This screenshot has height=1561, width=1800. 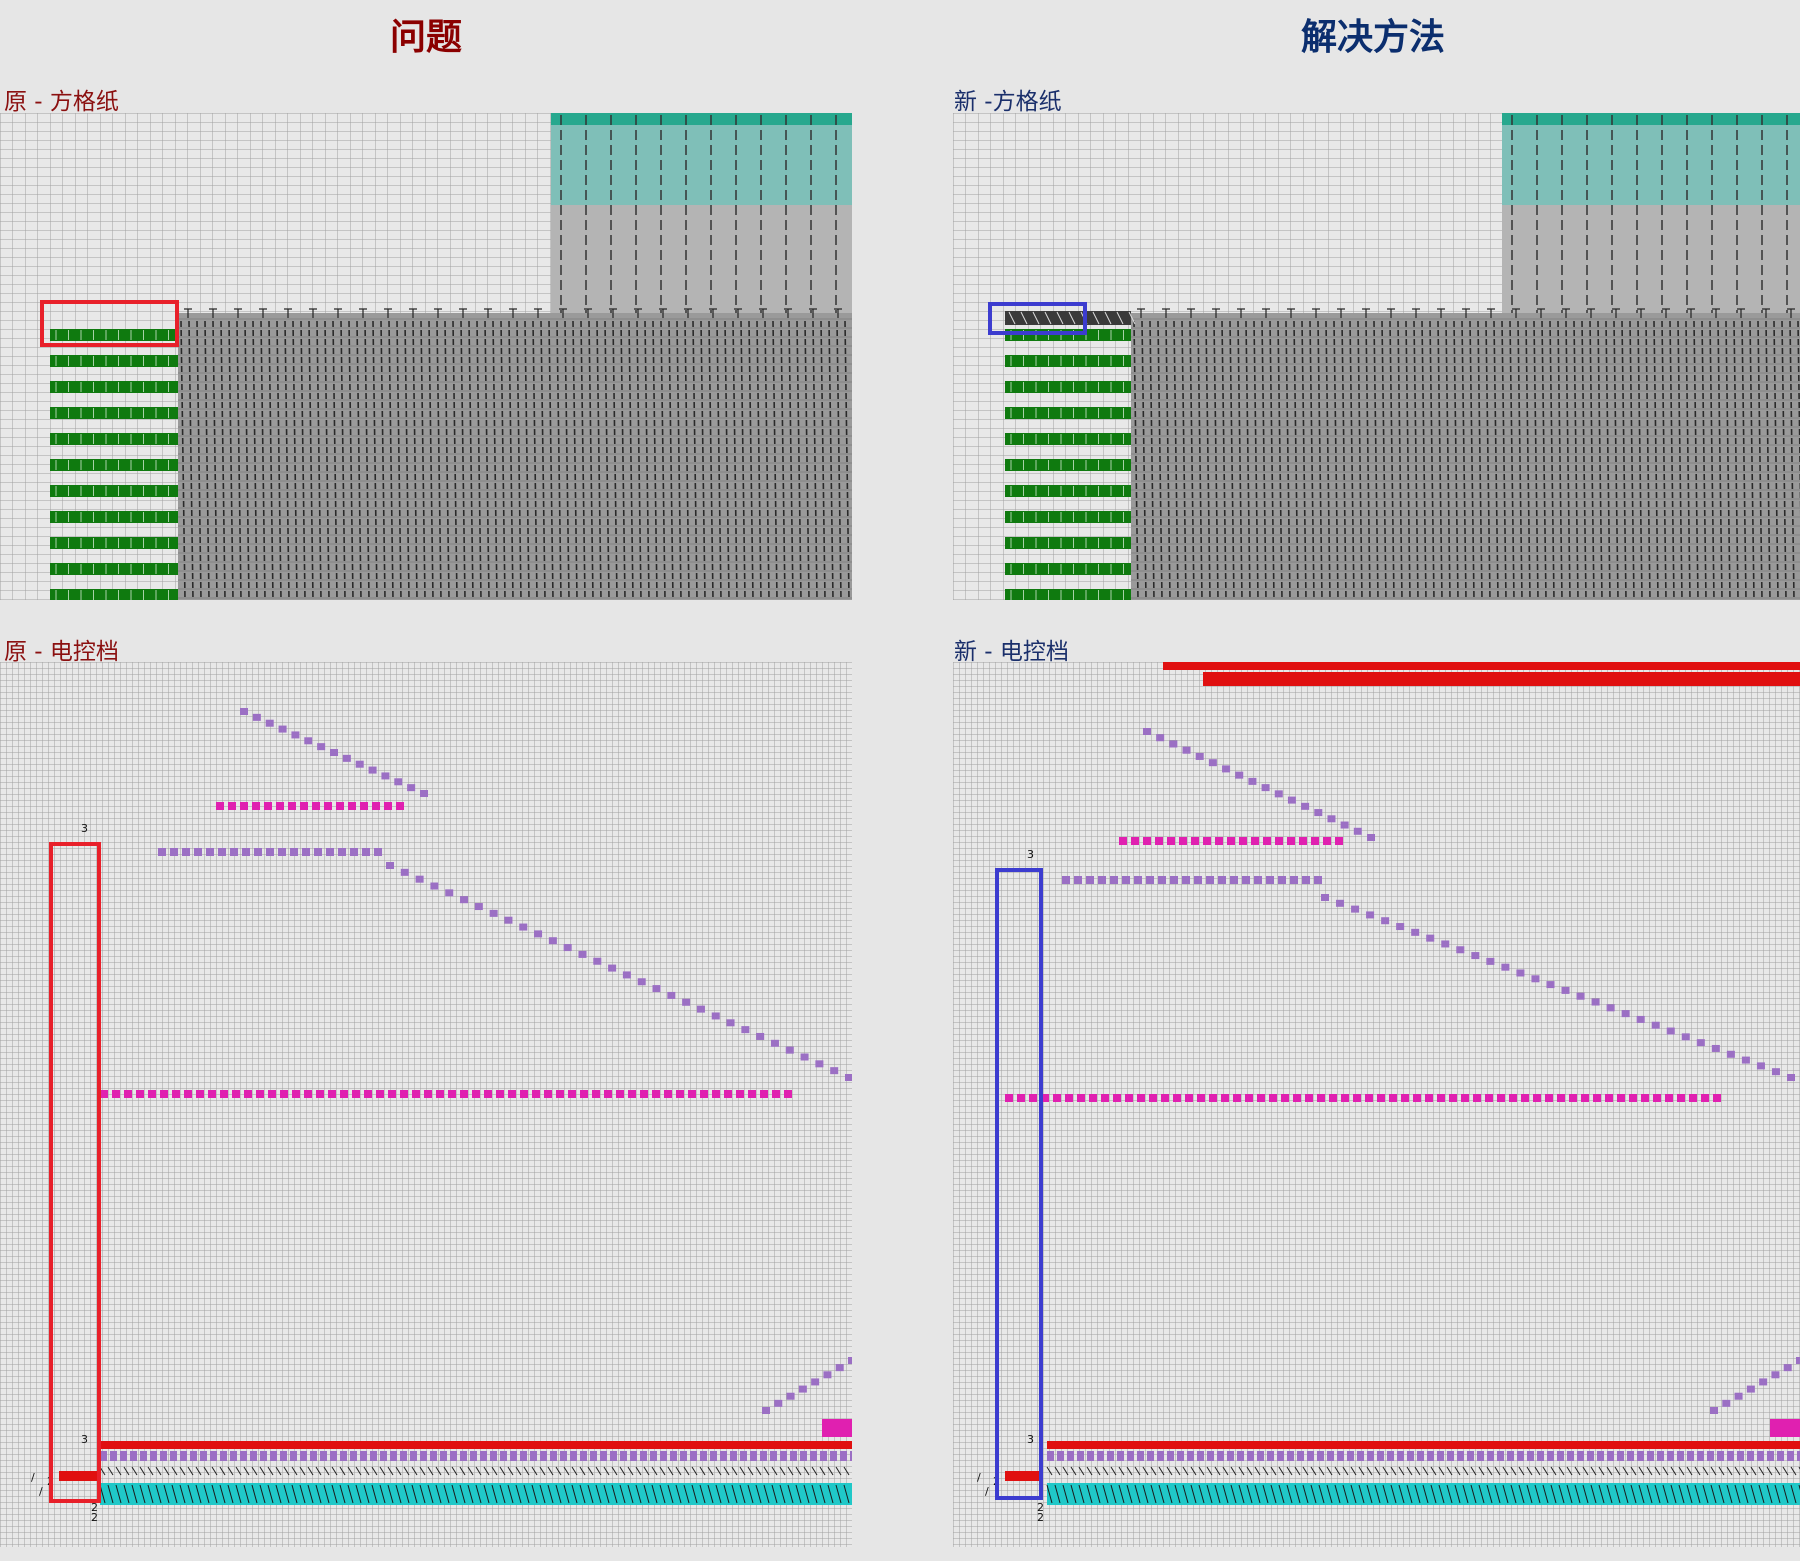 What do you see at coordinates (1048, 318) in the screenshot?
I see `modified-stripe-stroke` at bounding box center [1048, 318].